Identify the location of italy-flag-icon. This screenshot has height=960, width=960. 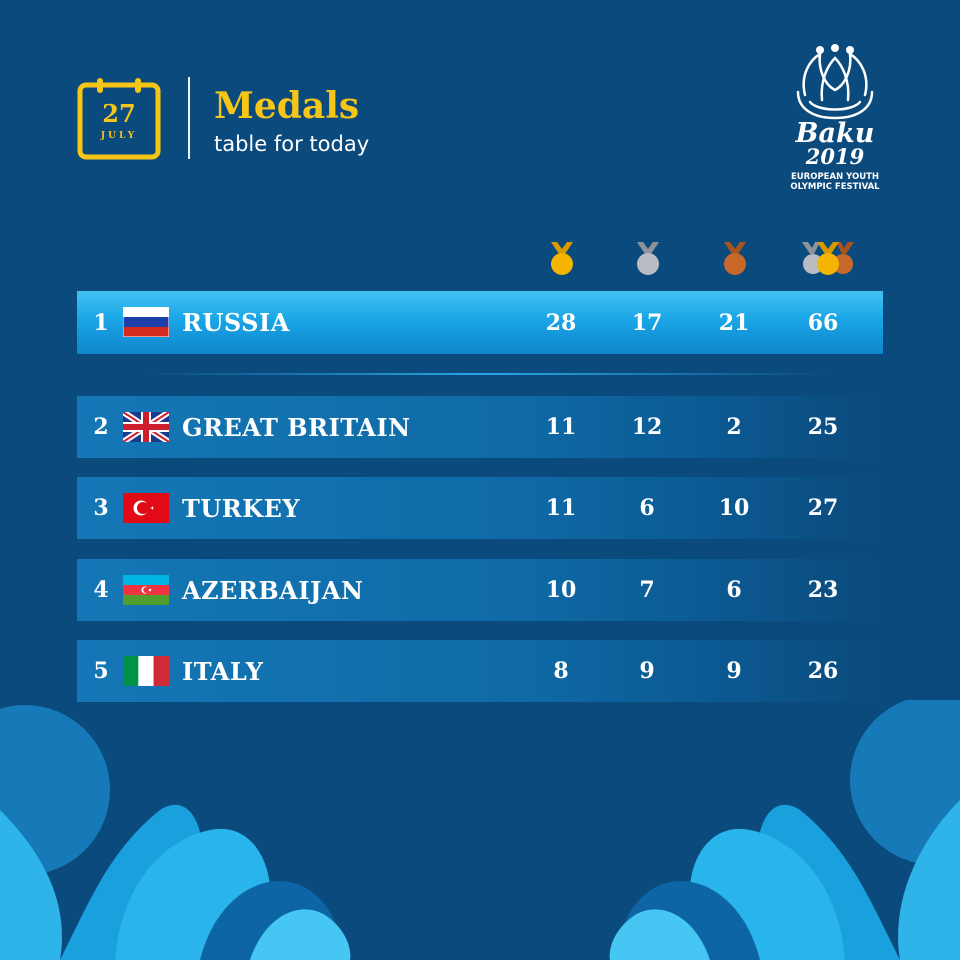
(146, 671).